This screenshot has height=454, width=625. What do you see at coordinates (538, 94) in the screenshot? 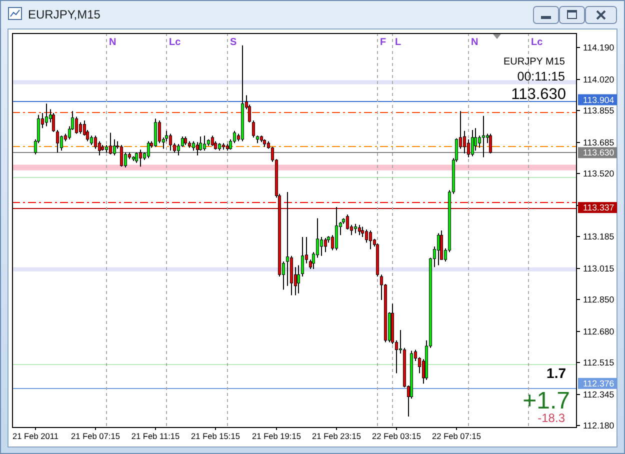
I see `annotation: 113.630` at bounding box center [538, 94].